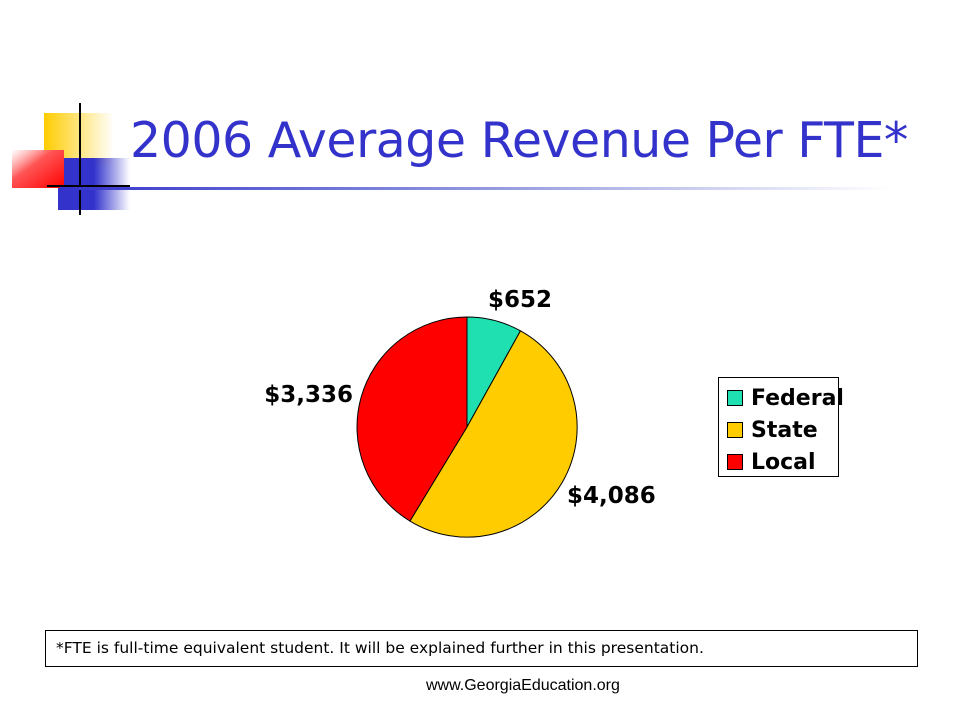  What do you see at coordinates (308, 395) in the screenshot?
I see `data-label-local: $3,336` at bounding box center [308, 395].